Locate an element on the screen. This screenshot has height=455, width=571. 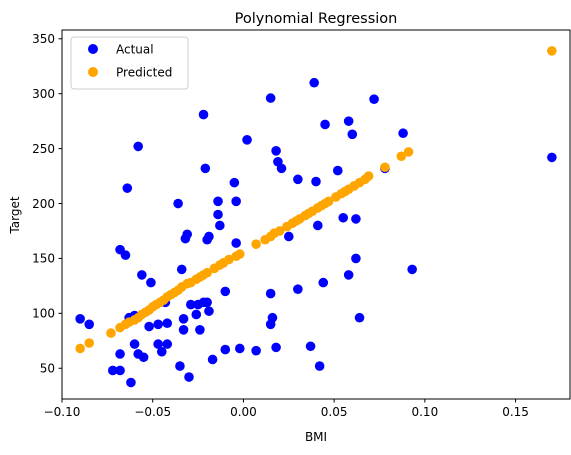
x-axis-ticks: −0.10 −0.05 0.00 0.05 0.10 0.15 is located at coordinates (286, 409).